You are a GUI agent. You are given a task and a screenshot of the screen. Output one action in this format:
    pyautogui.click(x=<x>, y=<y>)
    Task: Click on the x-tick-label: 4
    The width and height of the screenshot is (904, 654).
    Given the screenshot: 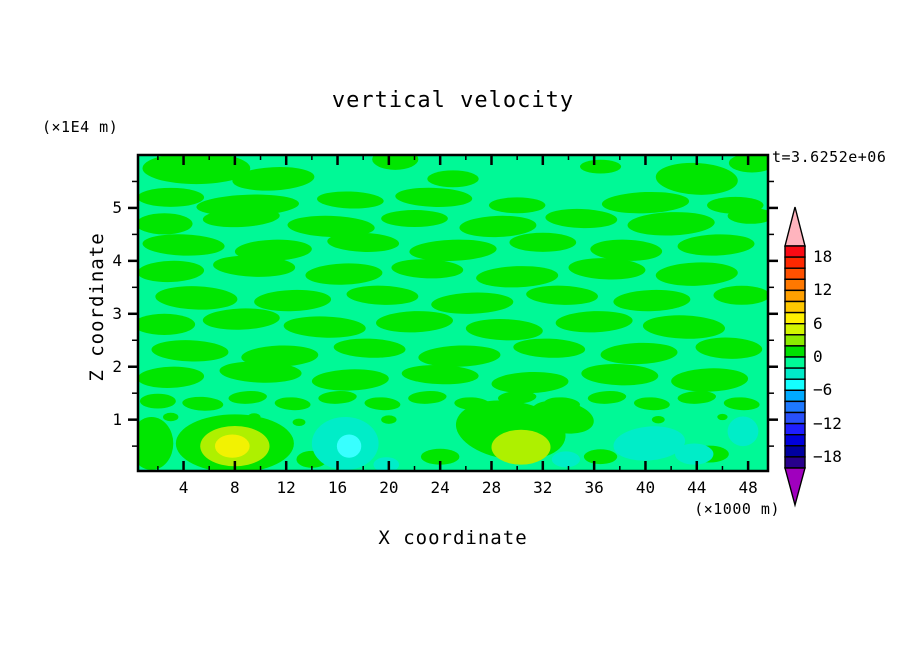 What is the action you would take?
    pyautogui.click(x=183, y=487)
    